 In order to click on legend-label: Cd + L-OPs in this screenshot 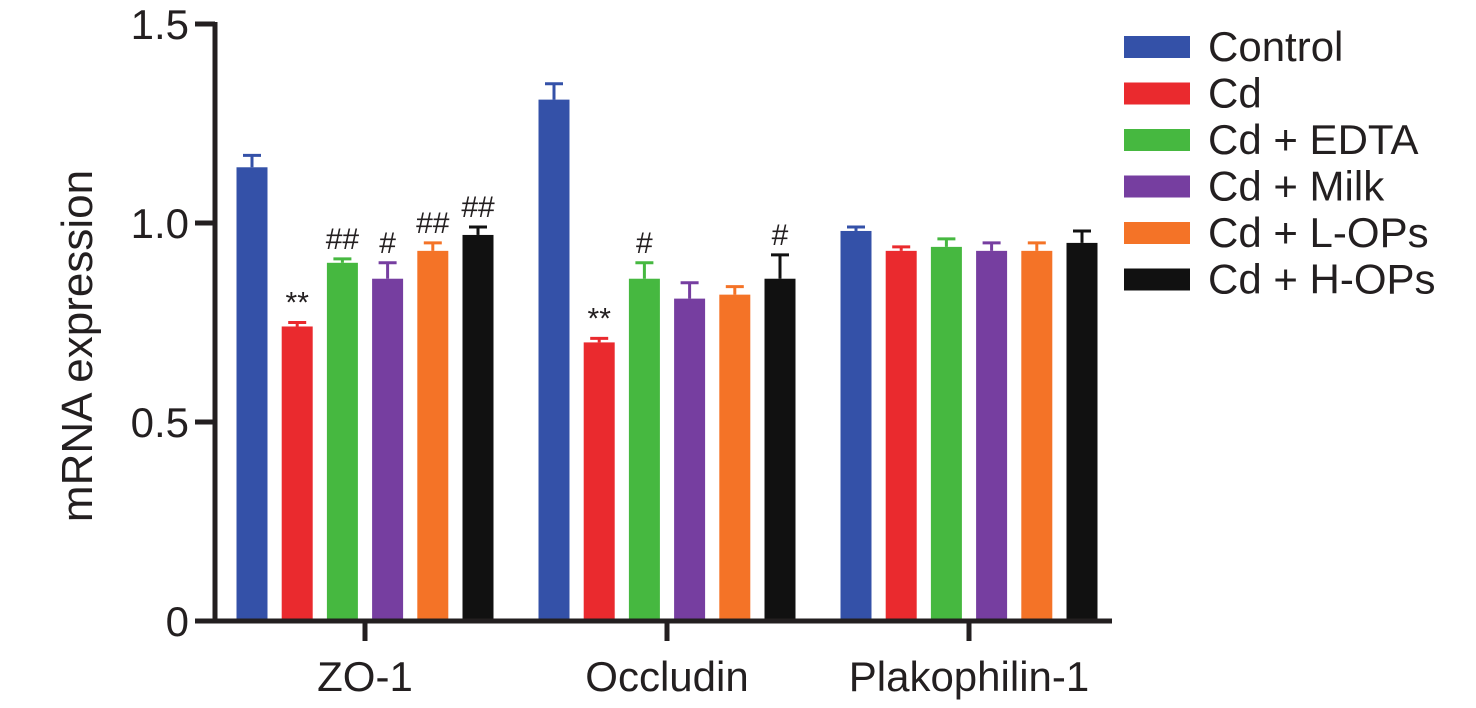, I will do `click(1318, 232)`.